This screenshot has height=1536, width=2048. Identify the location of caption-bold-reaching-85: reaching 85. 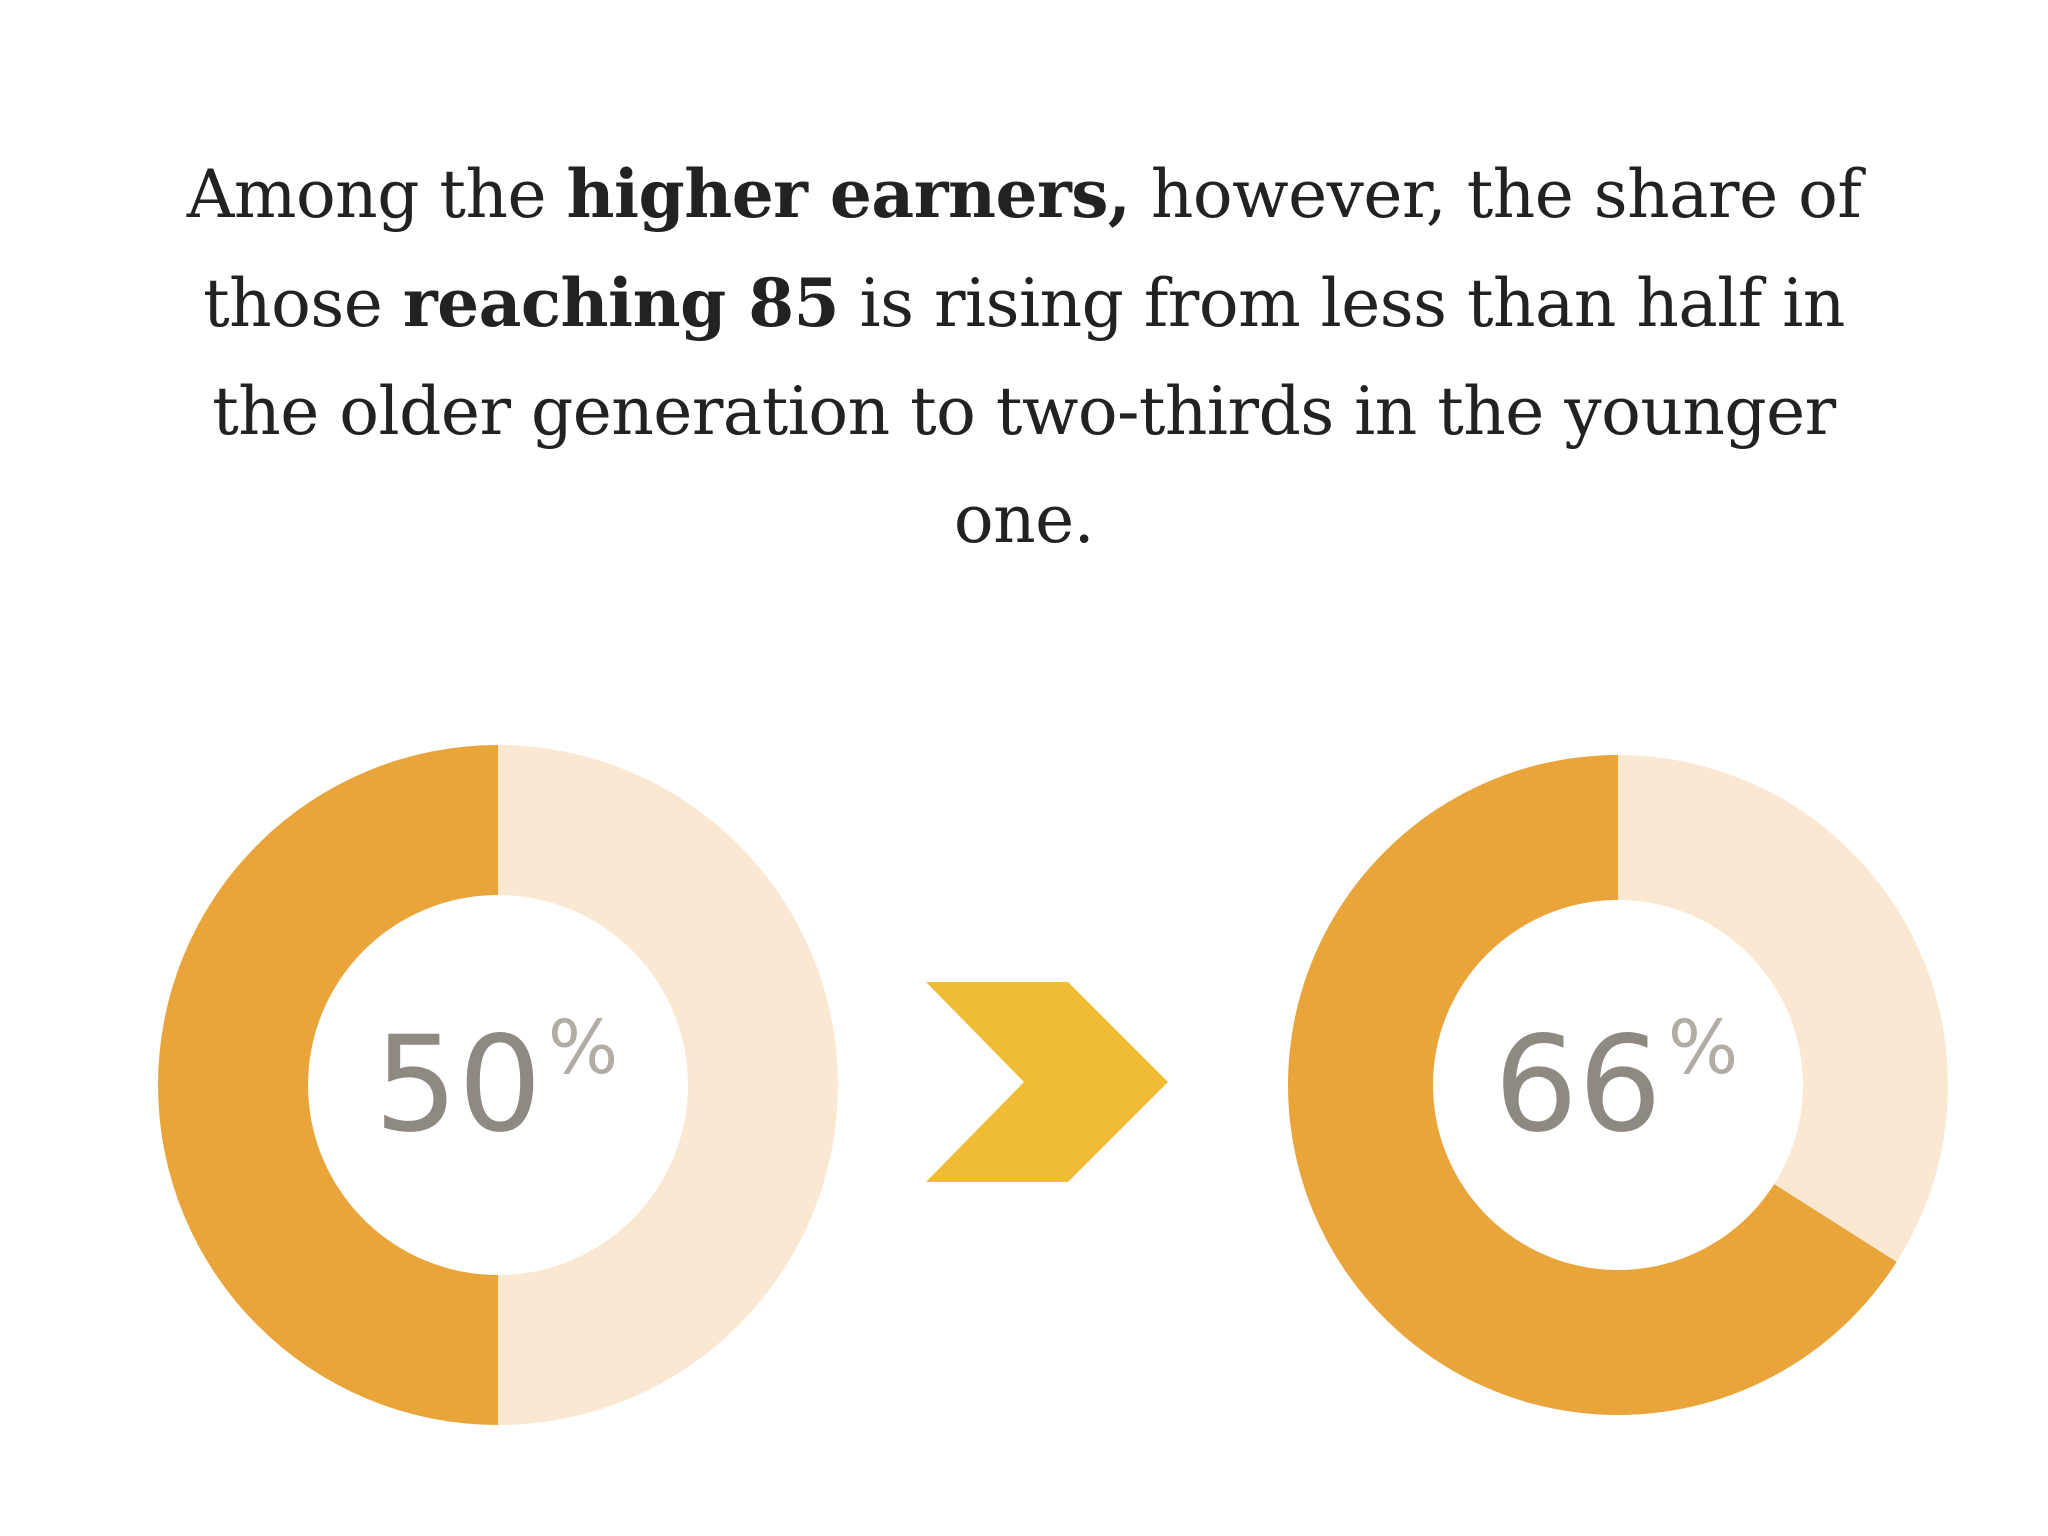
(621, 303).